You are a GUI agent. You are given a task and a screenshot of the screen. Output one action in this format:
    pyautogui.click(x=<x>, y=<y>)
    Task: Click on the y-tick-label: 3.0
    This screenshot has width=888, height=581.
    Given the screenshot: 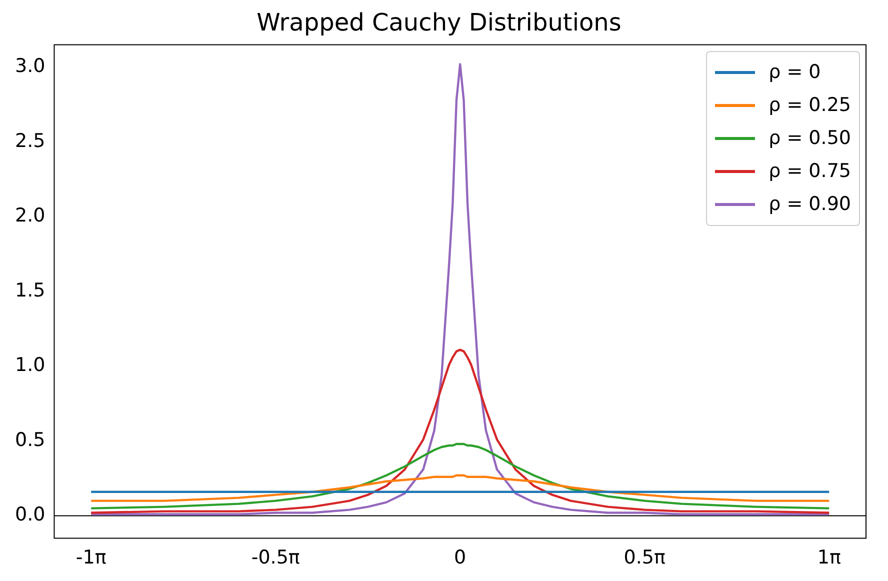 What is the action you would take?
    pyautogui.click(x=30, y=66)
    